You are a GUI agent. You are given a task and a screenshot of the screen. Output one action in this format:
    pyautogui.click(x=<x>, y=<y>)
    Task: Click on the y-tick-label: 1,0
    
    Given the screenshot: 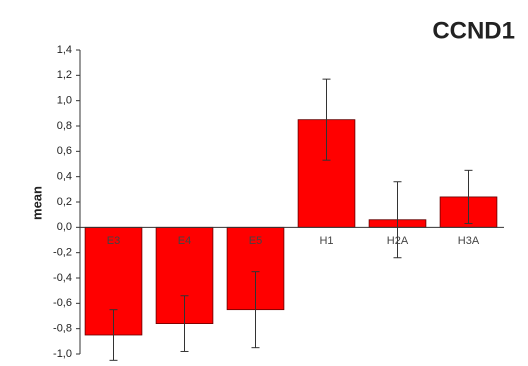 What is the action you would take?
    pyautogui.click(x=64, y=101)
    